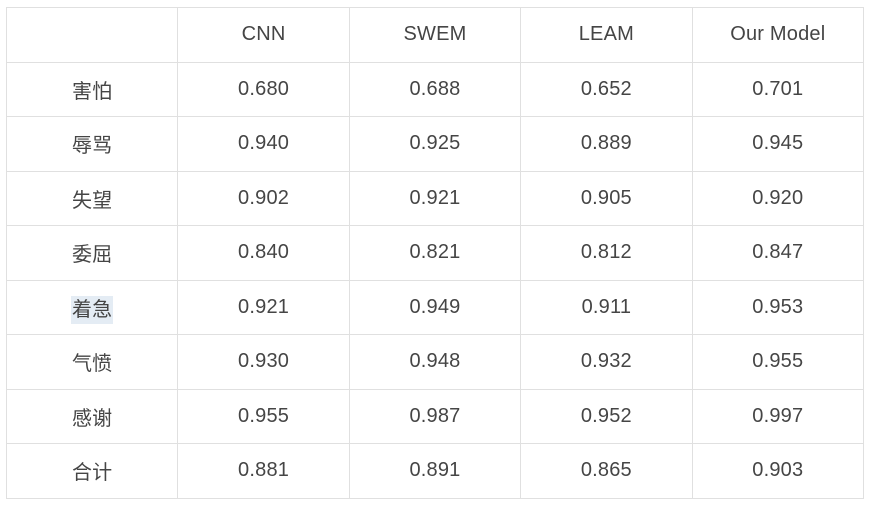 This screenshot has width=869, height=506. I want to click on table-header: CNN SWEM LEAM Our Model, so click(435, 35).